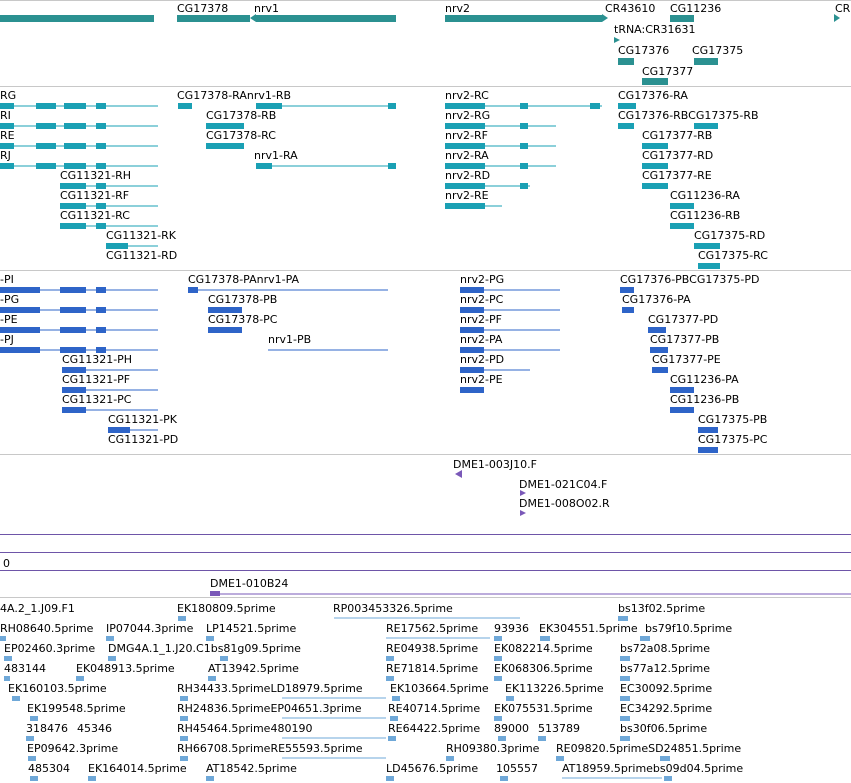 The image size is (851, 783). What do you see at coordinates (481, 339) in the screenshot?
I see `protein-label: nrv2-PA` at bounding box center [481, 339].